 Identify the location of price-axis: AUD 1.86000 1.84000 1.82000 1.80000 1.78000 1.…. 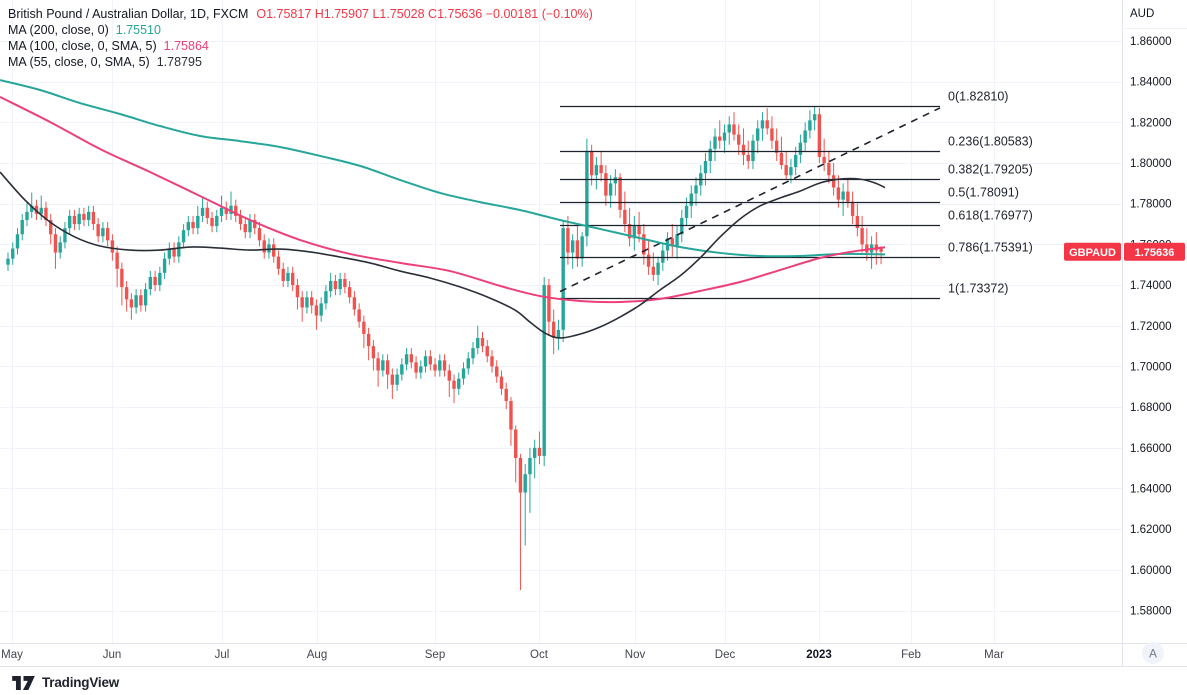
(1154, 313).